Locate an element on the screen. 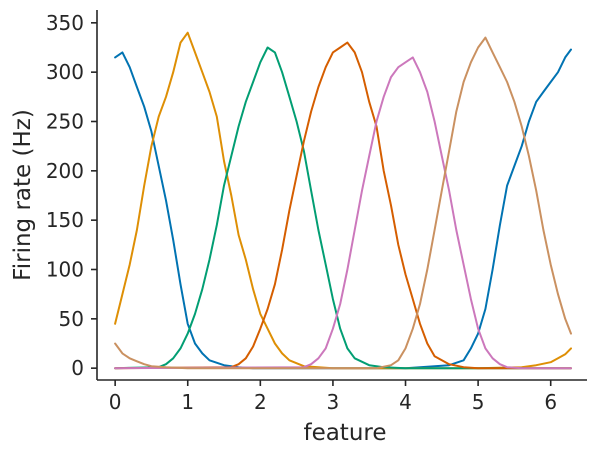  x-tick-label: 2 is located at coordinates (260, 402).